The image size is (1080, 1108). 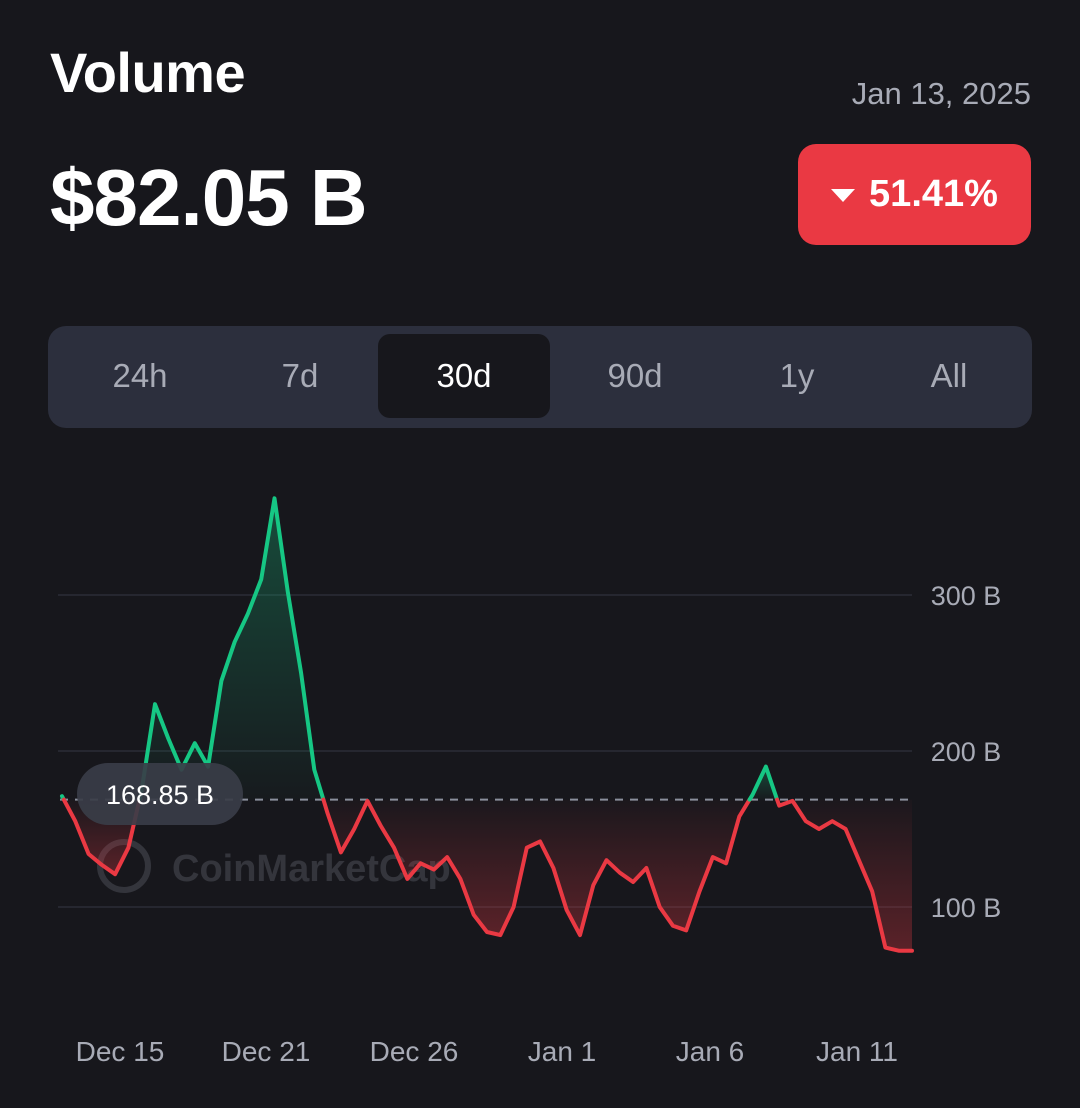 What do you see at coordinates (120, 1051) in the screenshot?
I see `x-tick-label: Dec 15` at bounding box center [120, 1051].